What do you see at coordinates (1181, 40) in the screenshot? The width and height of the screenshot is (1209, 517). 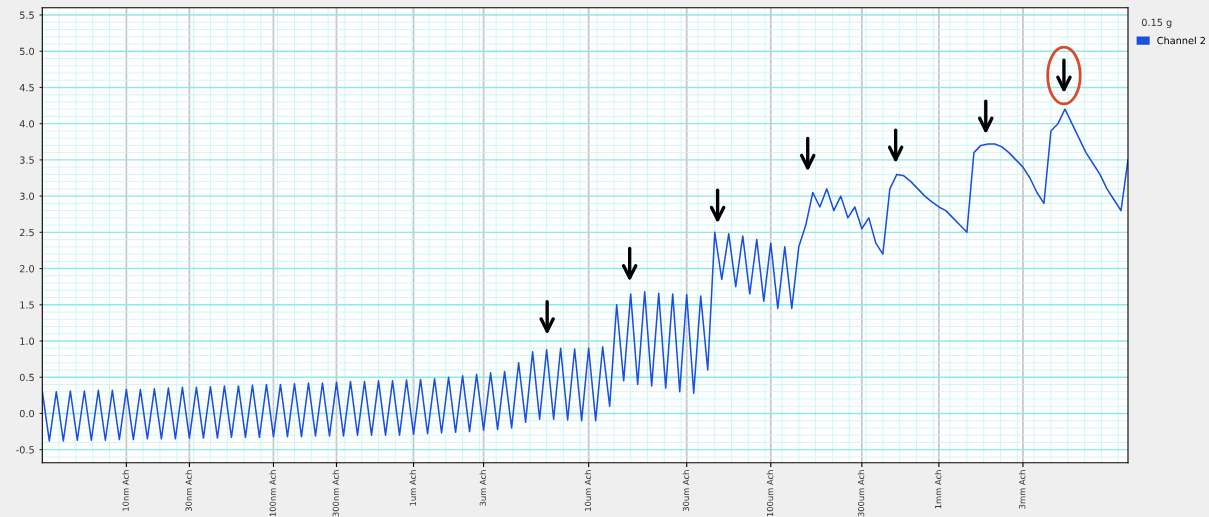 I see `legend-label: Channel 2` at bounding box center [1181, 40].